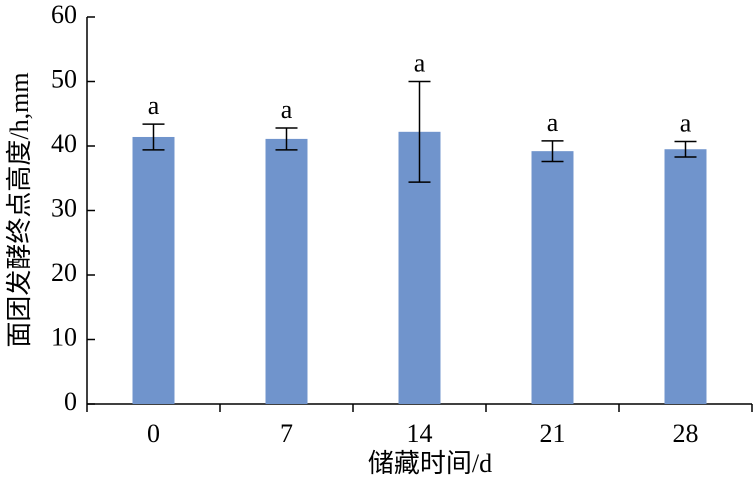 This screenshot has height=487, width=754. I want to click on x-tick-label: 21, so click(553, 433).